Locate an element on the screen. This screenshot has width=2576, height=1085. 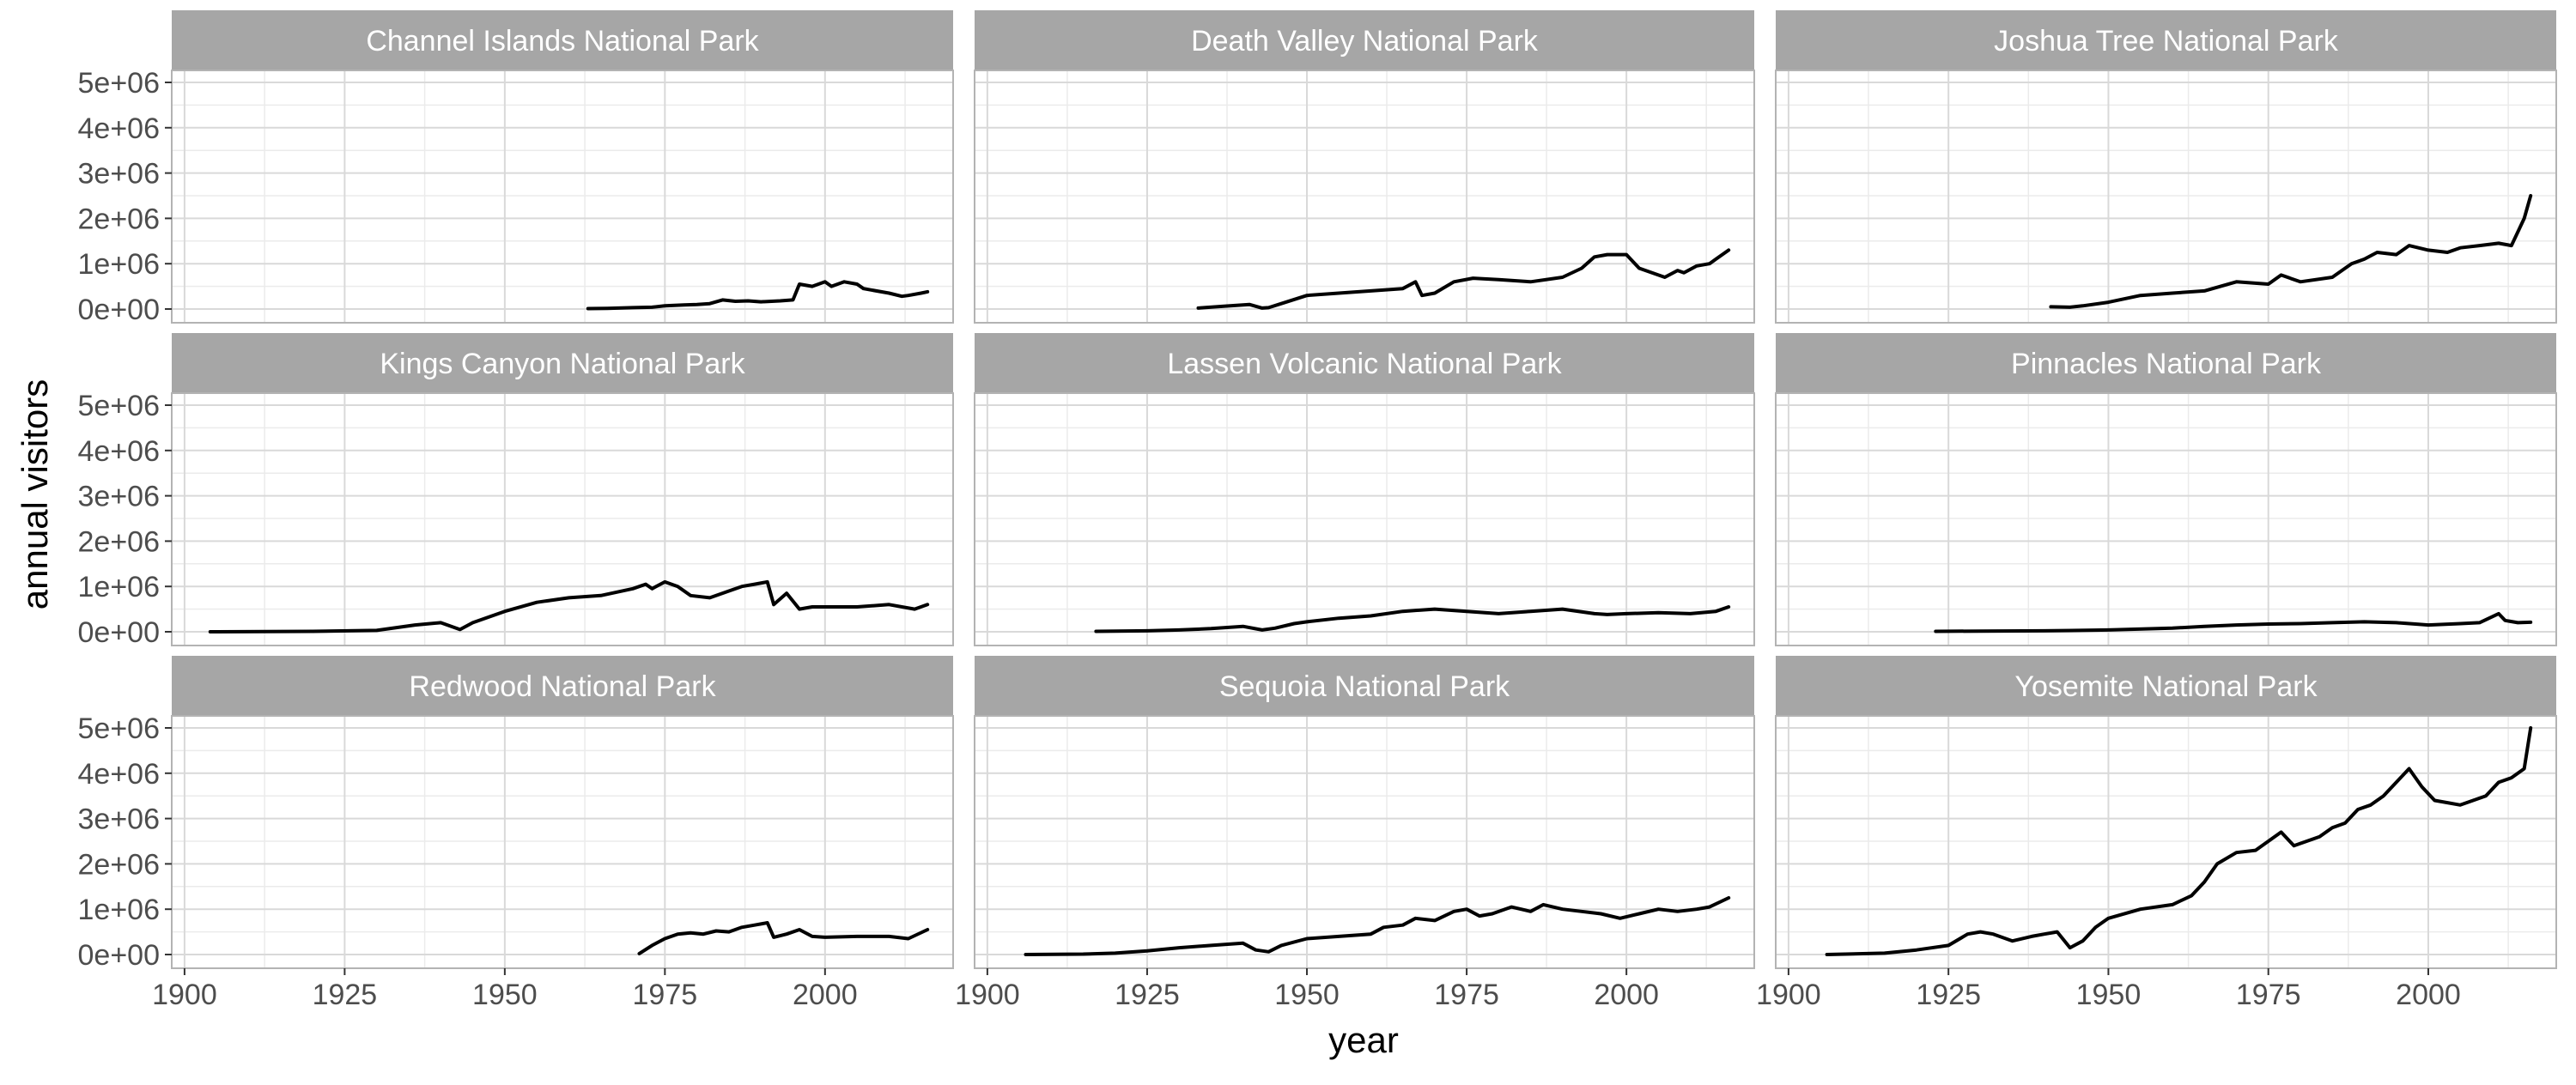
facet-strip-label: Pinnacles National Park is located at coordinates (2166, 364).